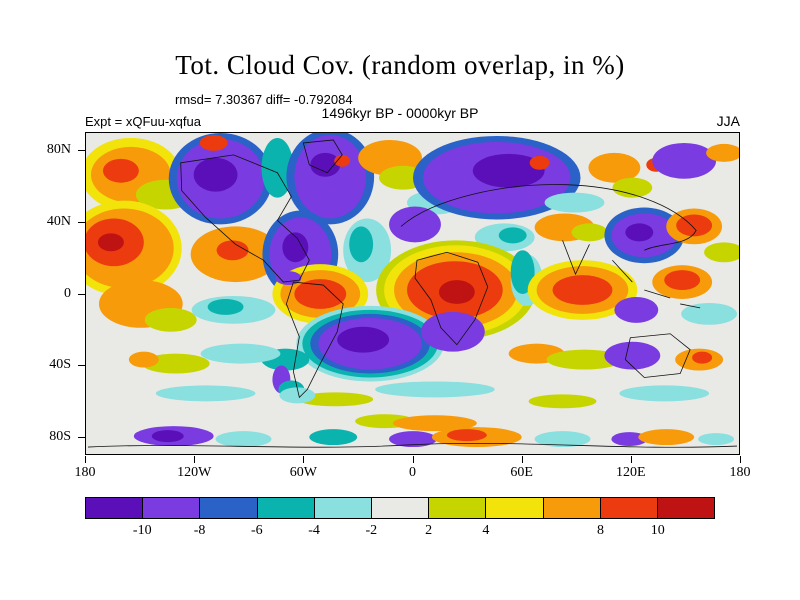  Describe the element at coordinates (67, 293) in the screenshot. I see `y-tick-label: 0` at that location.